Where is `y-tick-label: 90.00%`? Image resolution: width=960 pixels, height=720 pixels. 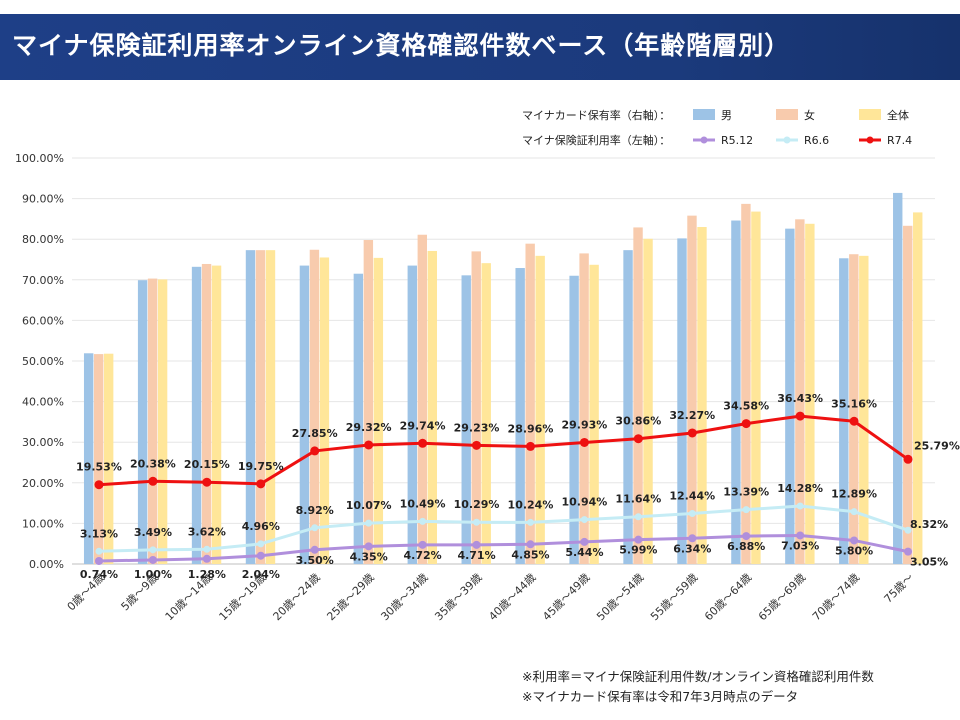 y-tick-label: 90.00% is located at coordinates (43, 199).